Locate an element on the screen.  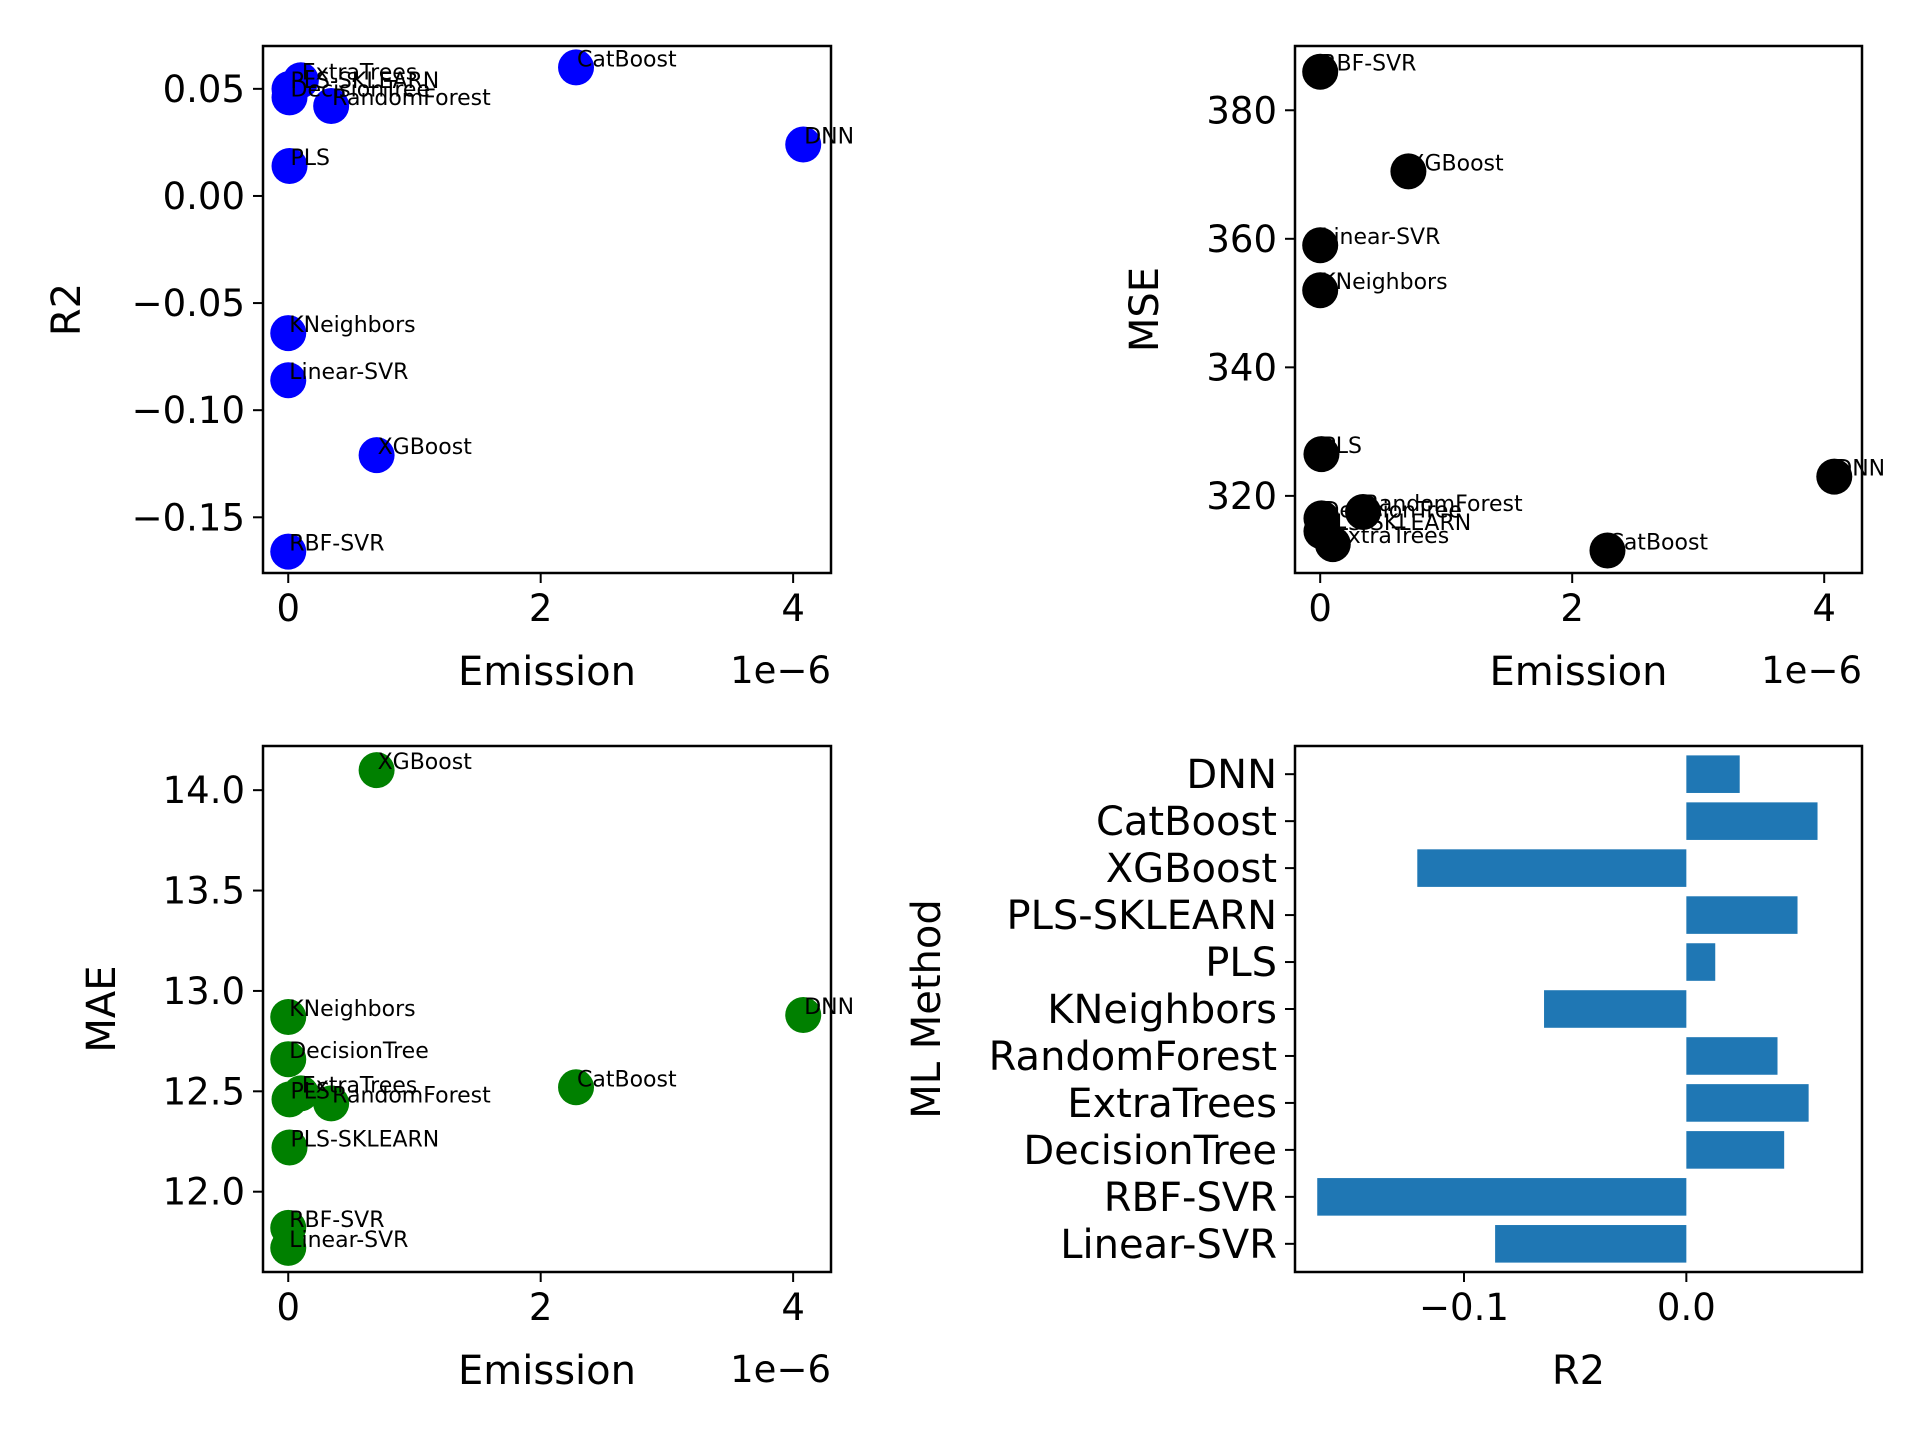
y-tick-label: 13.5 is located at coordinates (204, 891).